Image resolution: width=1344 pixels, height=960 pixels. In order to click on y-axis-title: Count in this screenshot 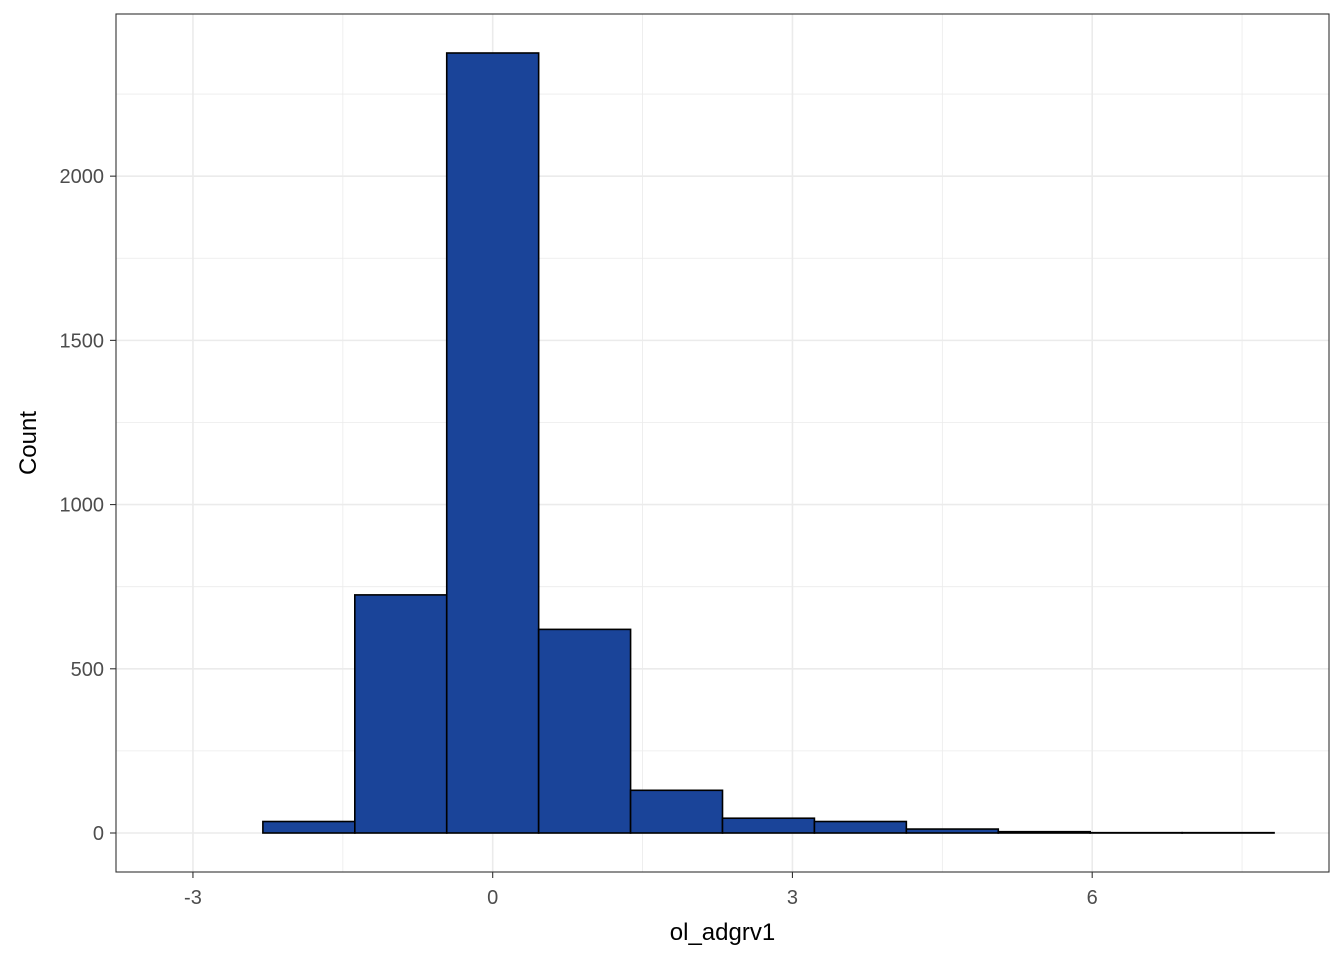, I will do `click(28, 443)`.